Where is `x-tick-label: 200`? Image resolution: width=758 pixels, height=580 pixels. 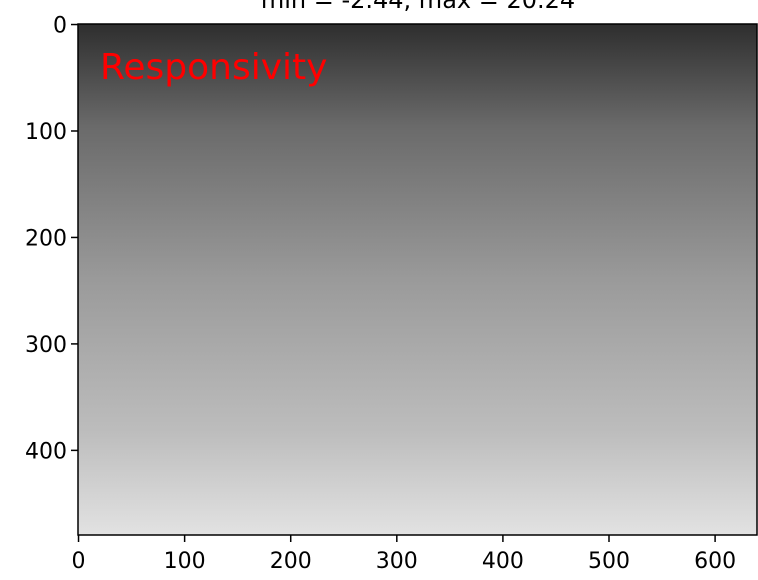
x-tick-label: 200 is located at coordinates (291, 561).